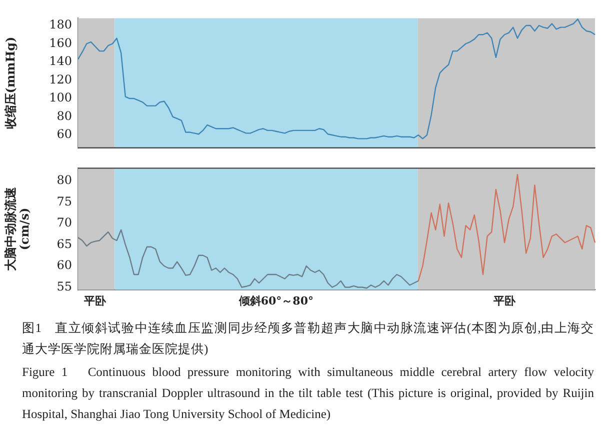 This screenshot has width=609, height=442. What do you see at coordinates (308, 393) in the screenshot?
I see `caption: Figure 1 Continuous blood pressure monitoring with simultaneous middle cerebral artery flow velocity monitoring by transcranial Doppler ultrasound in the tilt table test (This picture is original, provided by Ruijin Hospital, Shanghai Jiao Tong University School of Medicine)` at bounding box center [308, 393].